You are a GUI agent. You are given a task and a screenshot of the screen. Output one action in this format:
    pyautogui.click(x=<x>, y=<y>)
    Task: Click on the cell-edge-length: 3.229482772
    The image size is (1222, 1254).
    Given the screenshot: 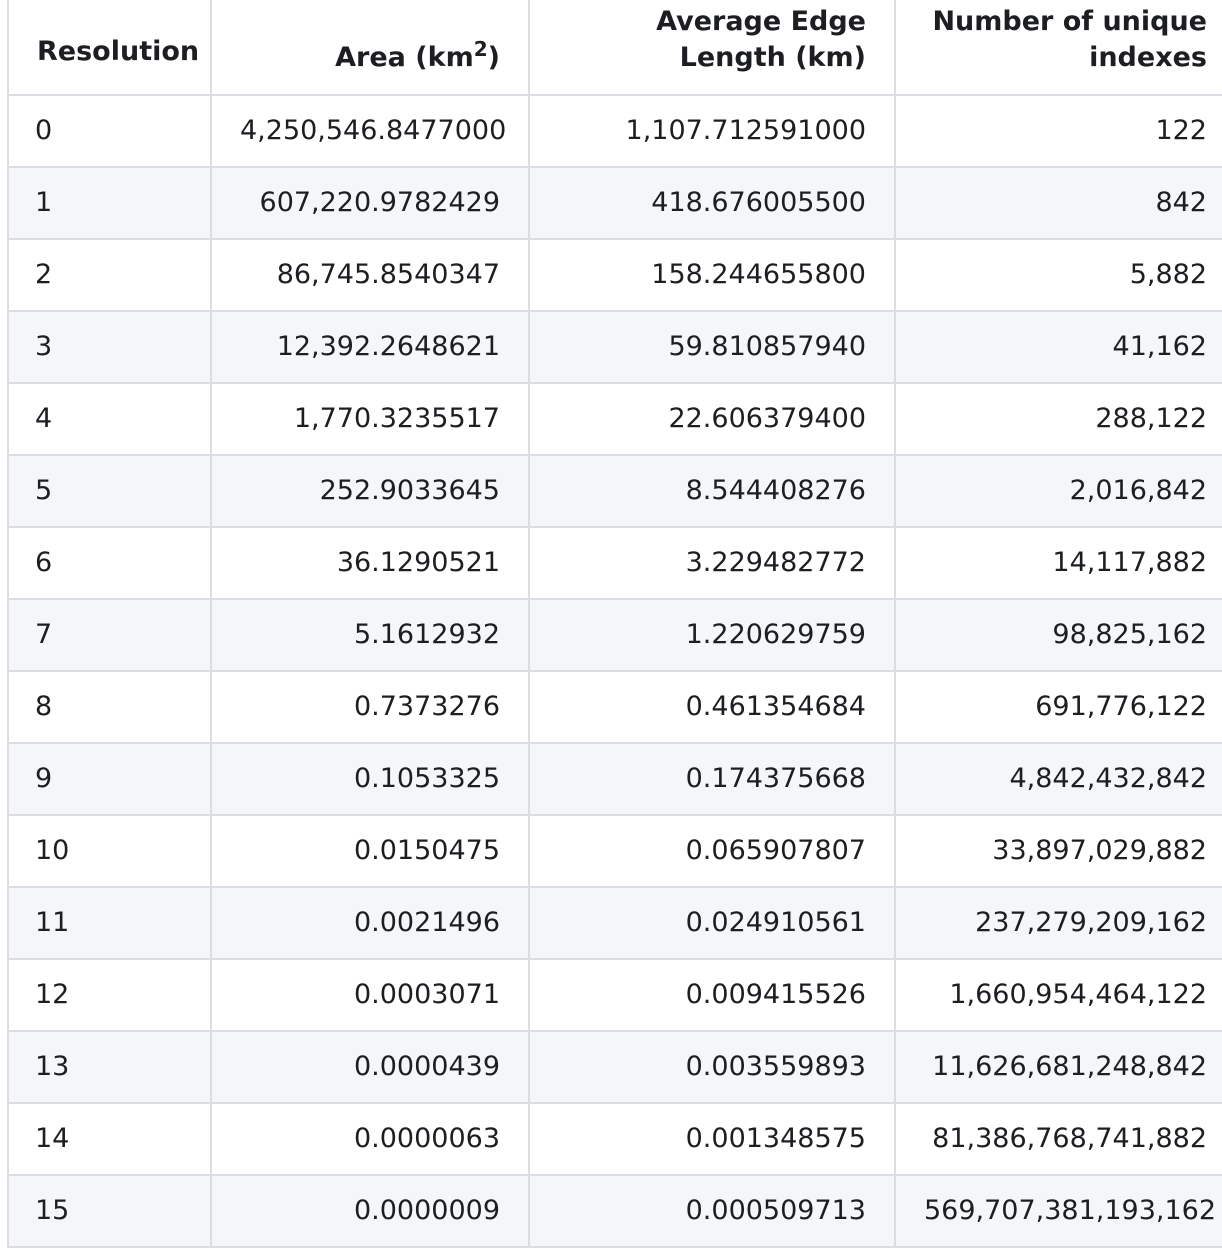 What is the action you would take?
    pyautogui.click(x=712, y=563)
    